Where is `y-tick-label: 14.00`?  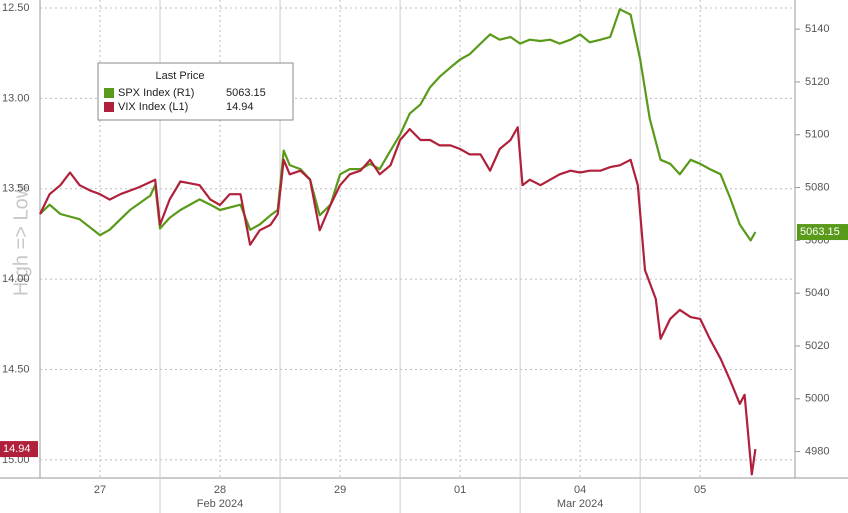
y-tick-label: 14.00 is located at coordinates (16, 279).